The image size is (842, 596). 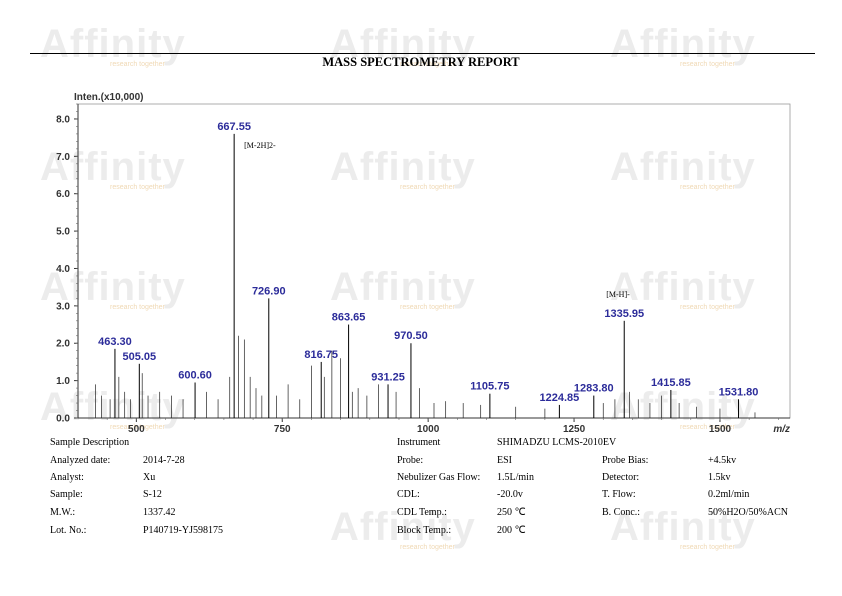 What do you see at coordinates (748, 512) in the screenshot?
I see `instrument-param-value: 50%H2O/50%ACN` at bounding box center [748, 512].